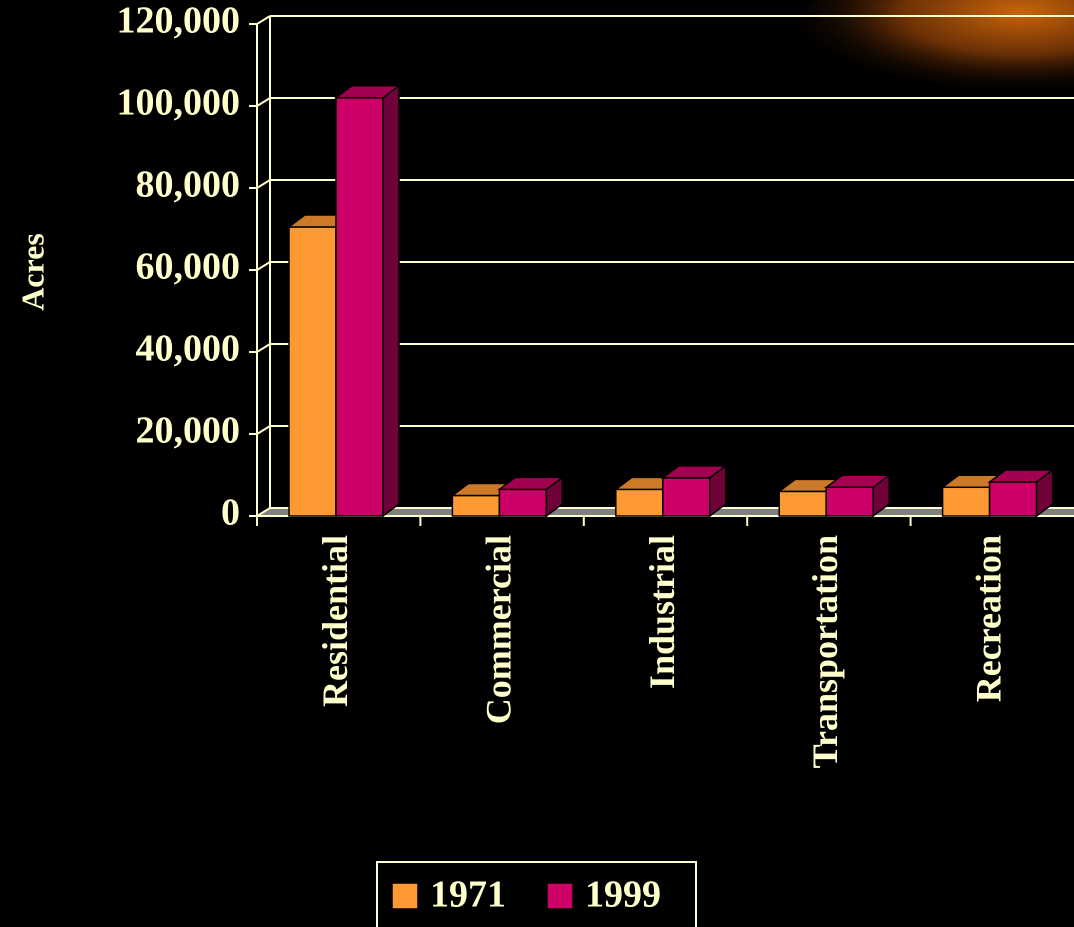 The width and height of the screenshot is (1074, 927). Describe the element at coordinates (927, 55) in the screenshot. I see `decoration` at that location.